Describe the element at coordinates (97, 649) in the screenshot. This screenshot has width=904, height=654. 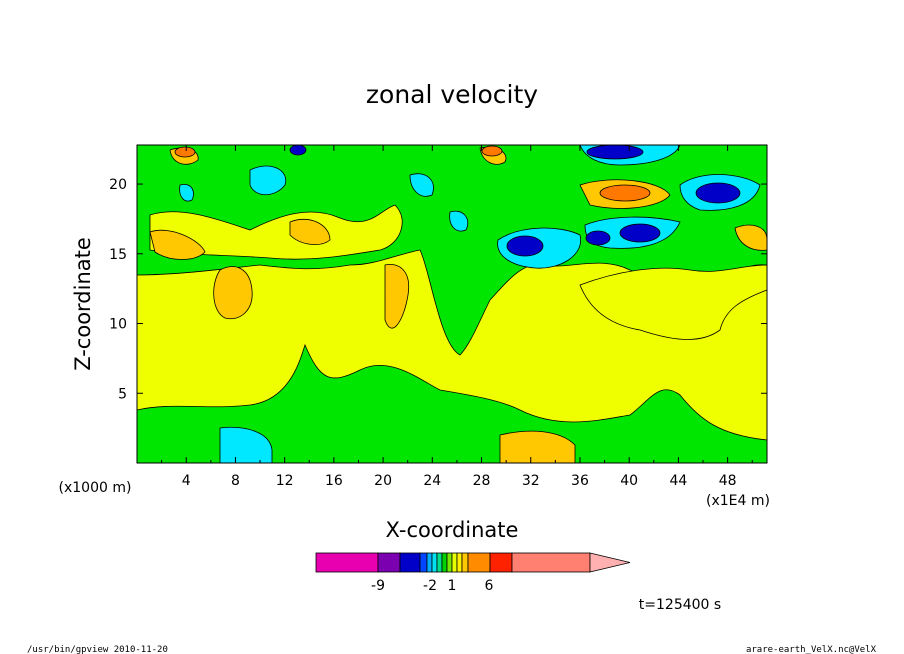
I see `footer-left: /usr/bin/gpview 2010-11-20` at that location.